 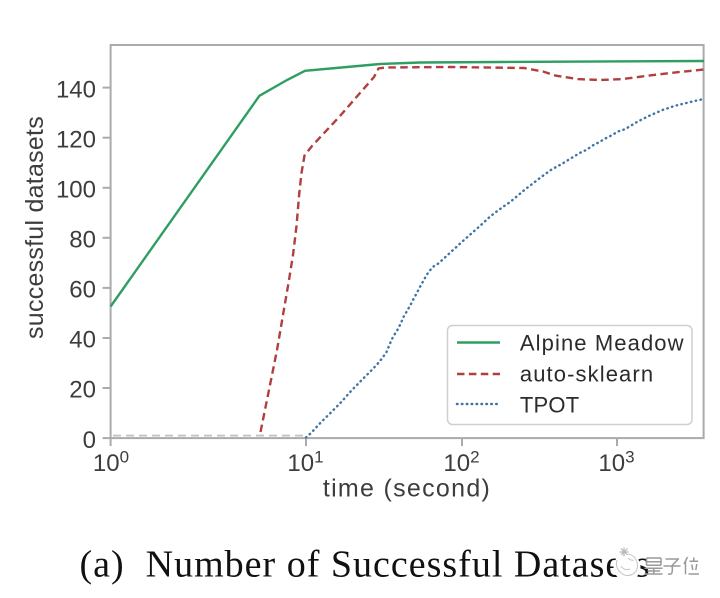 What do you see at coordinates (602, 343) in the screenshot?
I see `svg-text: Alpine Meadow` at bounding box center [602, 343].